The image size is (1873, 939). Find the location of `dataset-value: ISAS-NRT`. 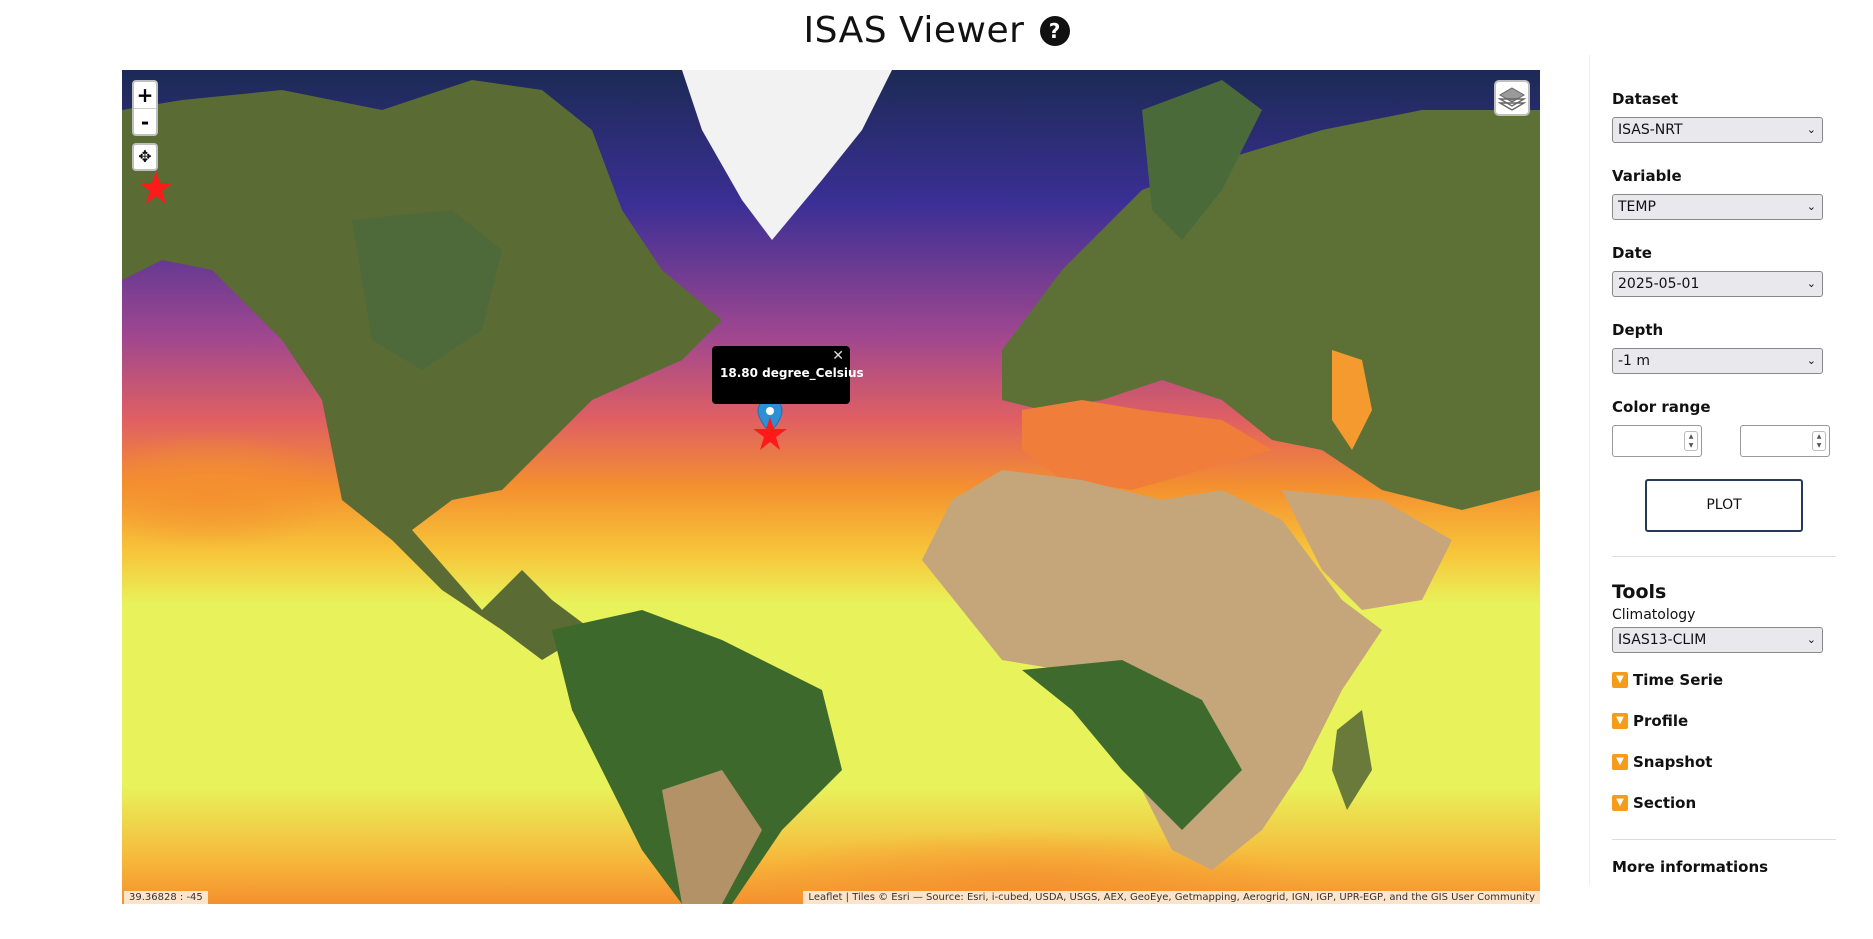

dataset-value: ISAS-NRT is located at coordinates (1650, 130).